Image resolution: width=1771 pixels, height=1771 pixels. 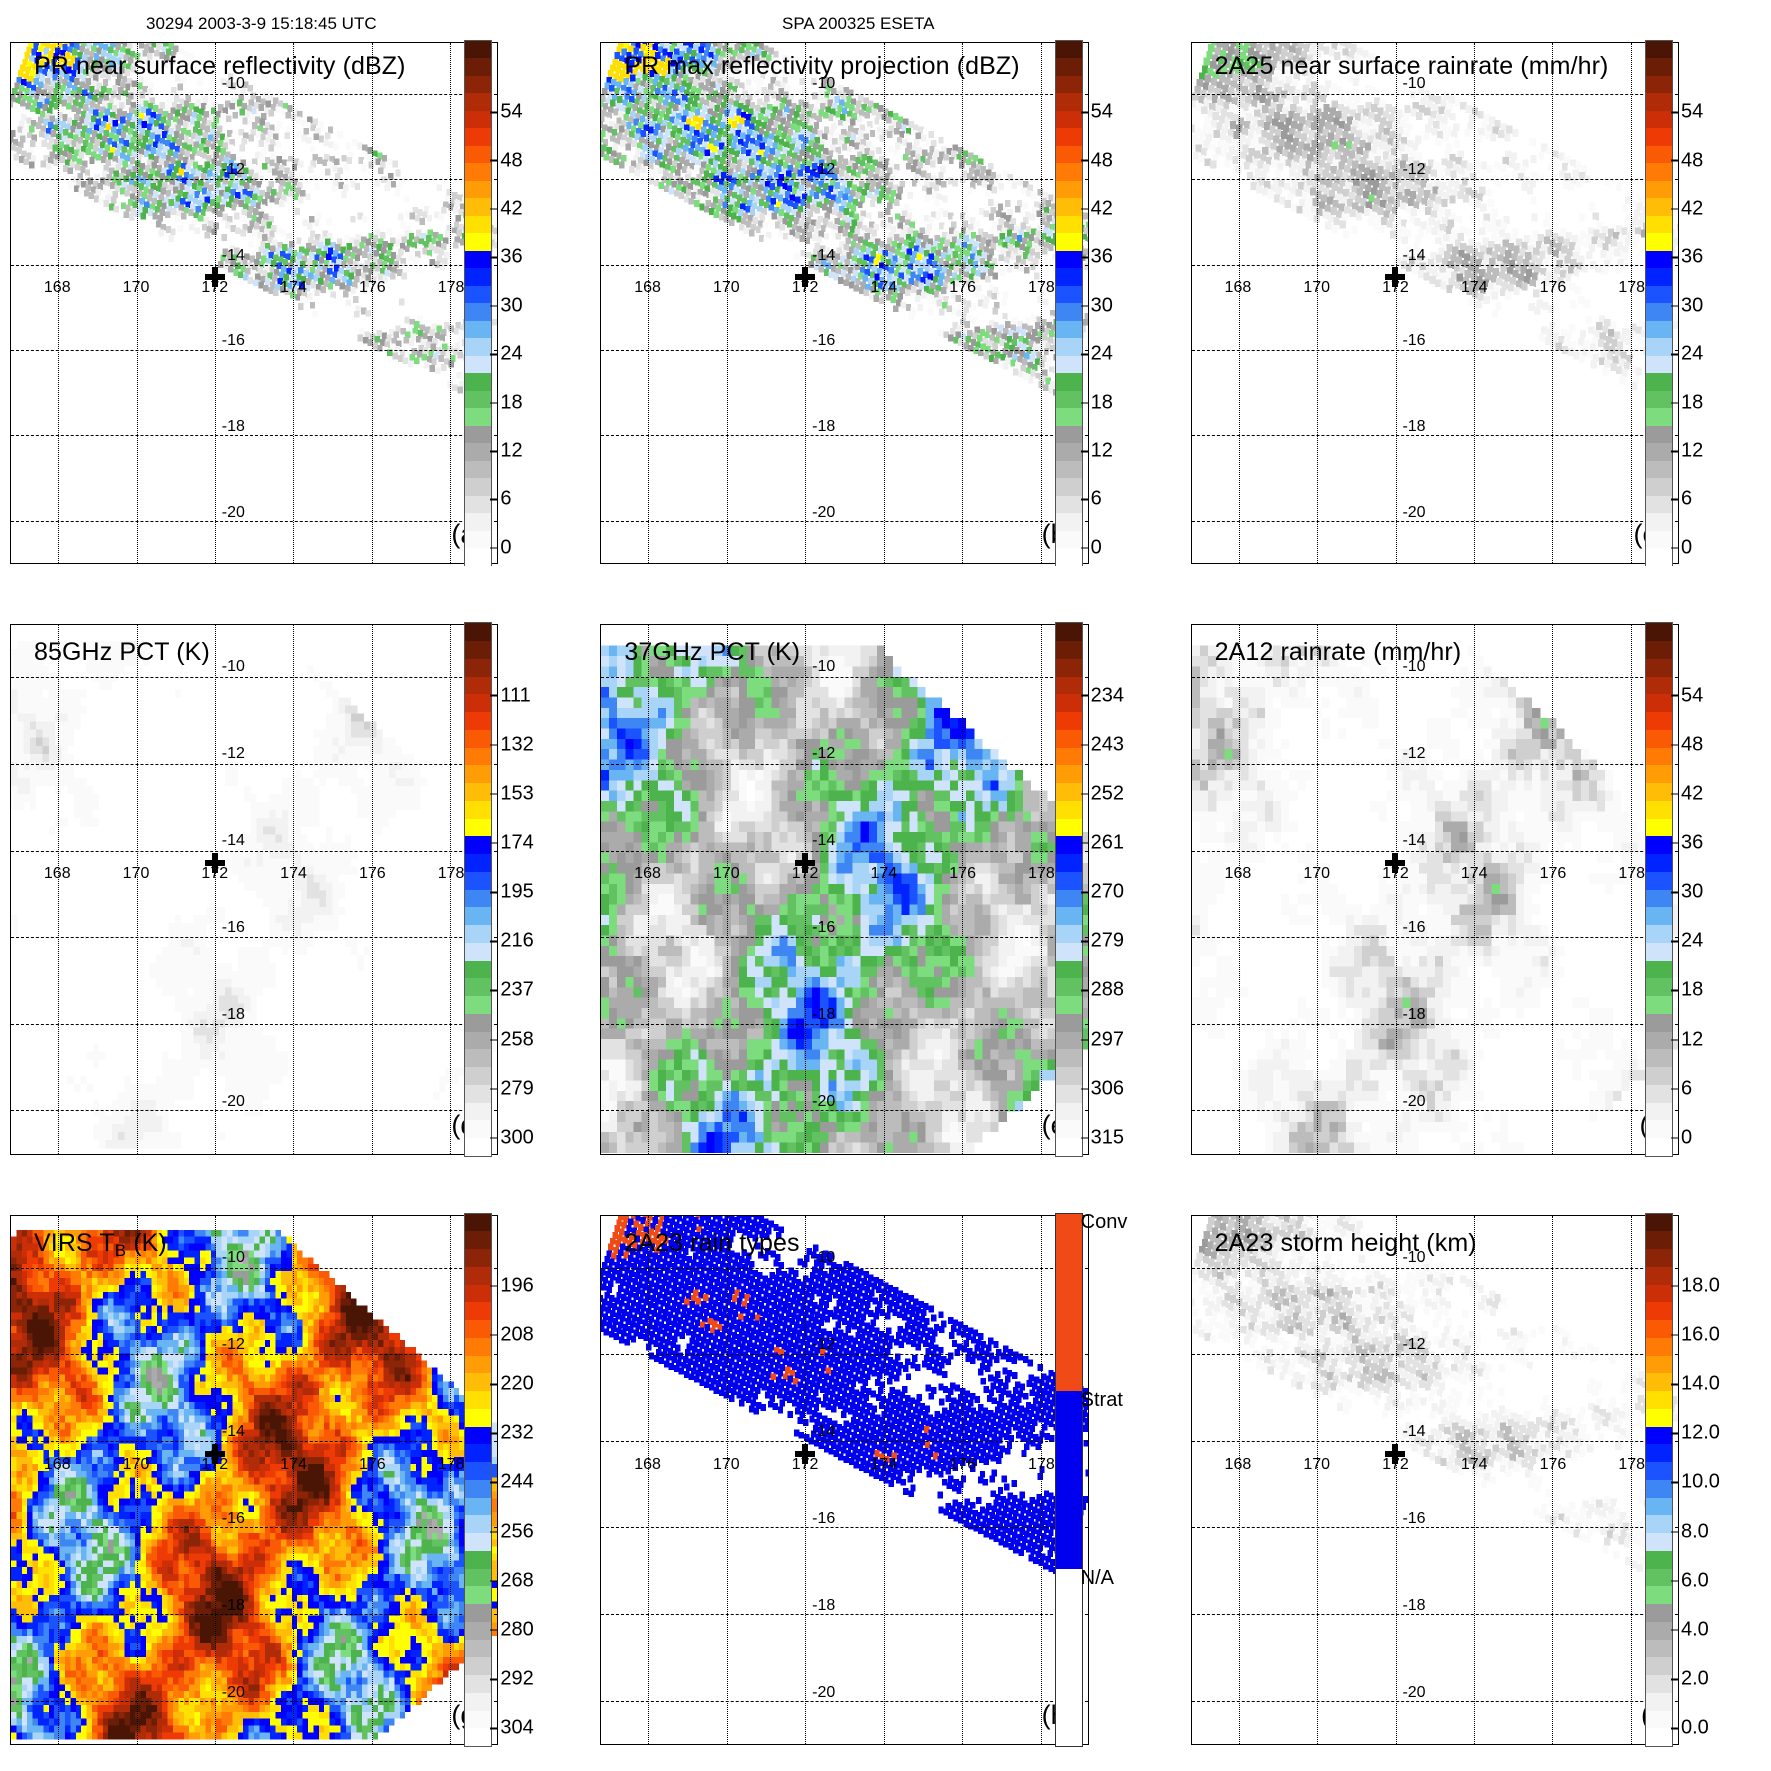 What do you see at coordinates (1434, 303) in the screenshot?
I see `map-axes-c` at bounding box center [1434, 303].